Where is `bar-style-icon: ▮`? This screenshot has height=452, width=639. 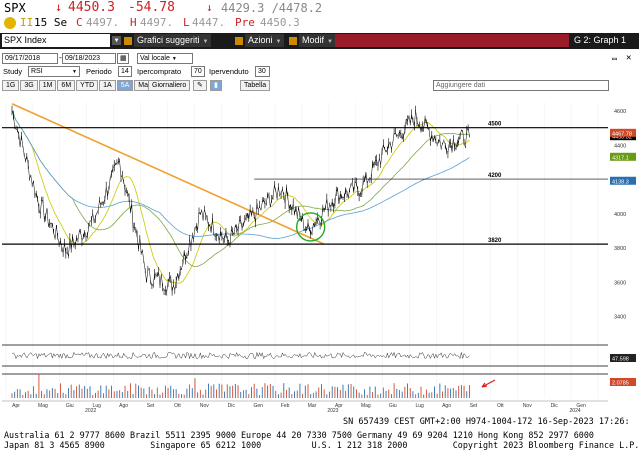 bar-style-icon: ▮ is located at coordinates (216, 85).